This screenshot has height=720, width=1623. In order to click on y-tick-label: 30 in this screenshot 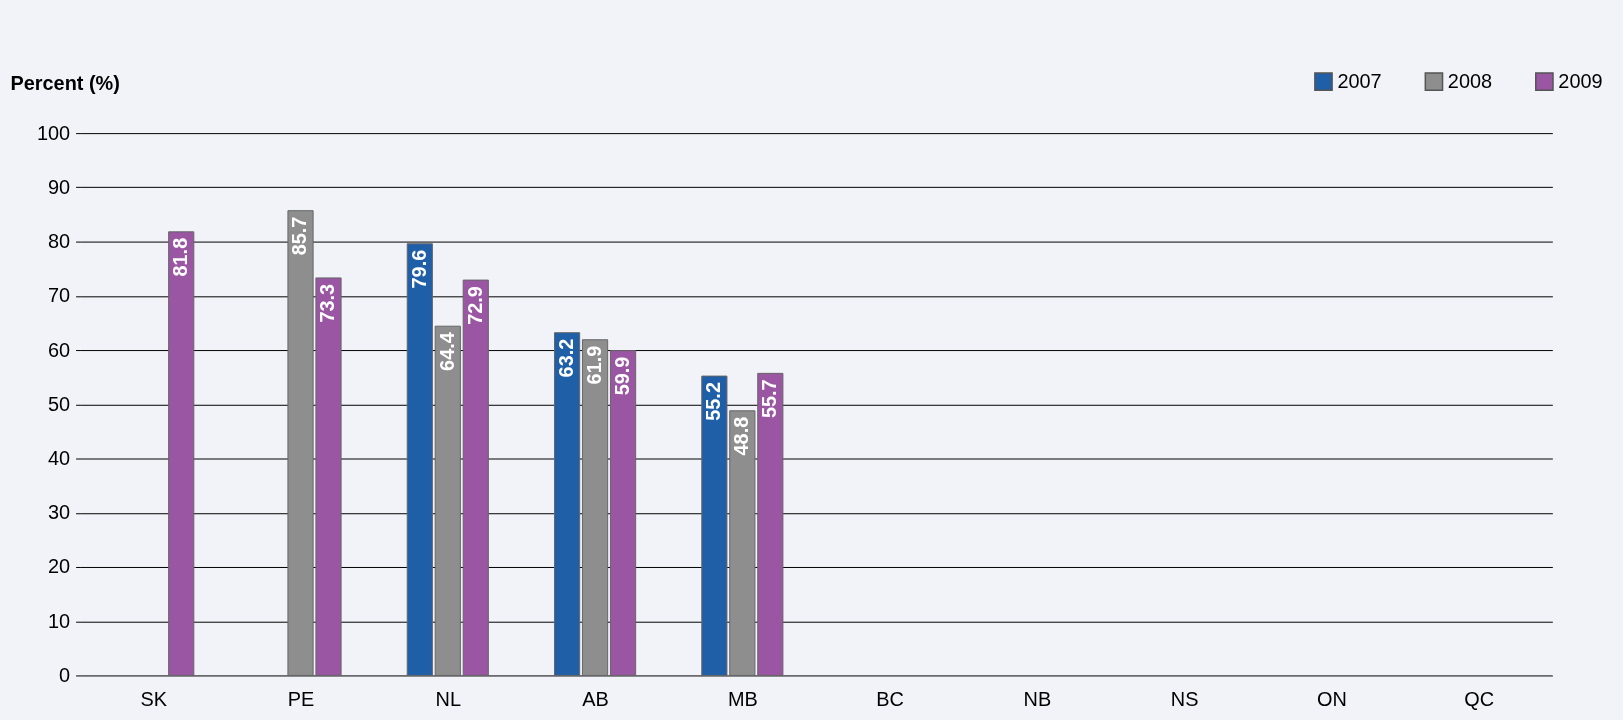, I will do `click(59, 512)`.